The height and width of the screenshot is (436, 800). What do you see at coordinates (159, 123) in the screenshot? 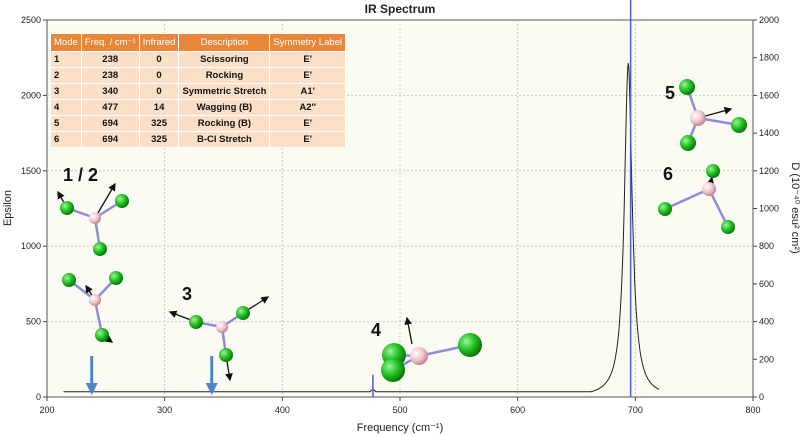
I see `table-cell: 325` at bounding box center [159, 123].